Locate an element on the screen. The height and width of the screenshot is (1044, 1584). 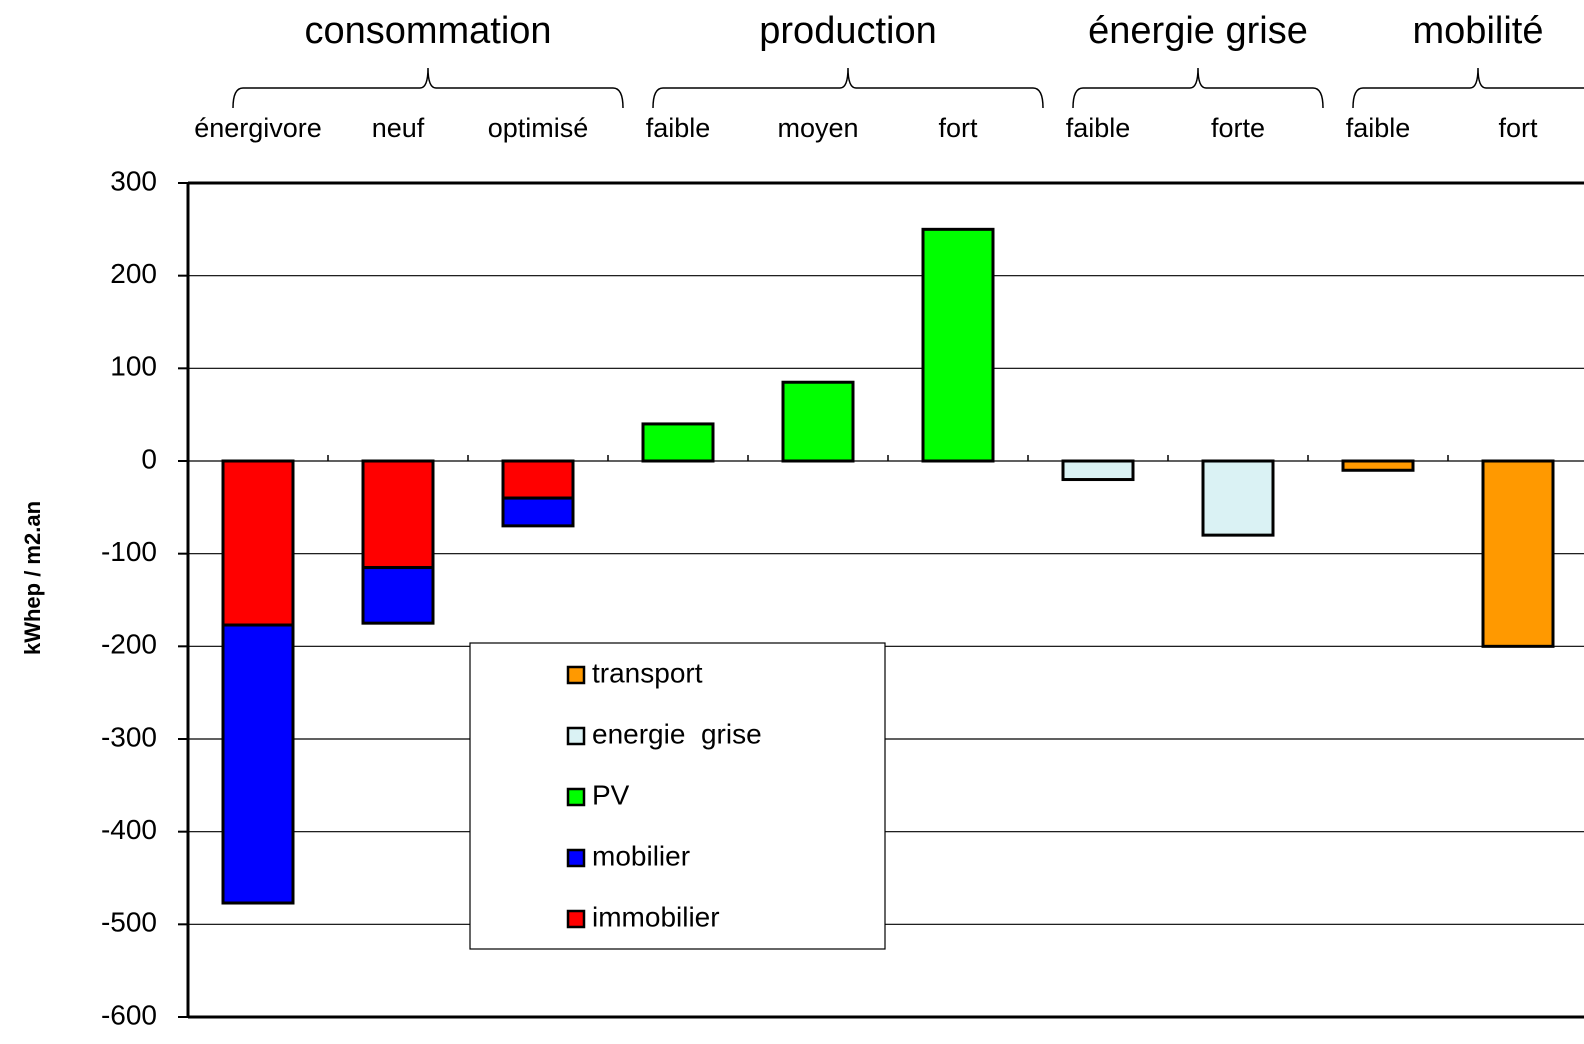
legend-label: transport is located at coordinates (647, 672).